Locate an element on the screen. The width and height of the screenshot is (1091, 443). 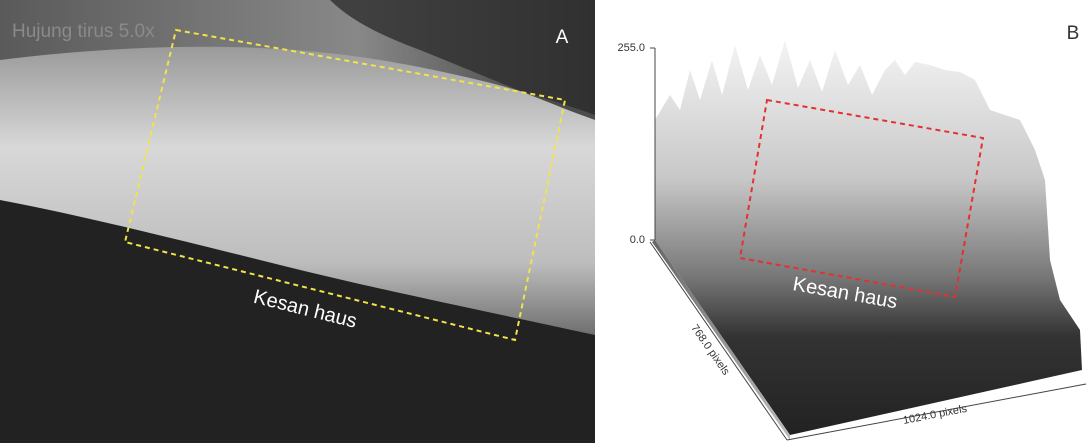
panel-letter: B is located at coordinates (1073, 33).